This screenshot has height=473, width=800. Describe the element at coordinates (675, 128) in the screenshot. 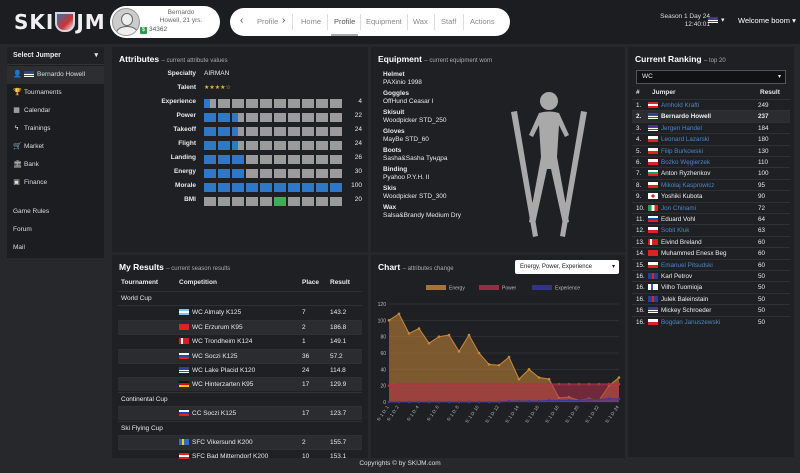

I see `ranking-jumper: Jergen Handel` at that location.